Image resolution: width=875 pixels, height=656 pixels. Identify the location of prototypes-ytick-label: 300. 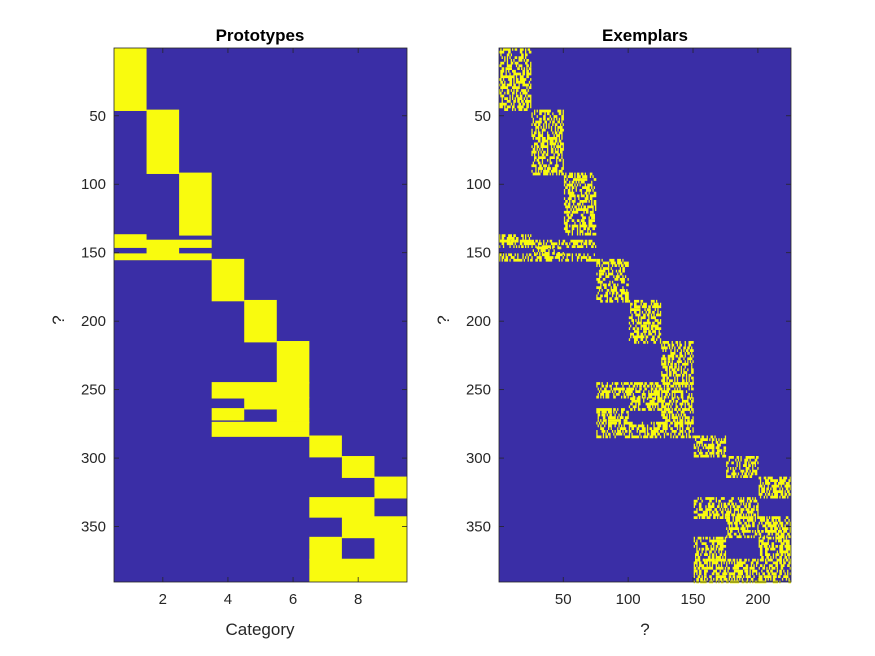
(93, 458).